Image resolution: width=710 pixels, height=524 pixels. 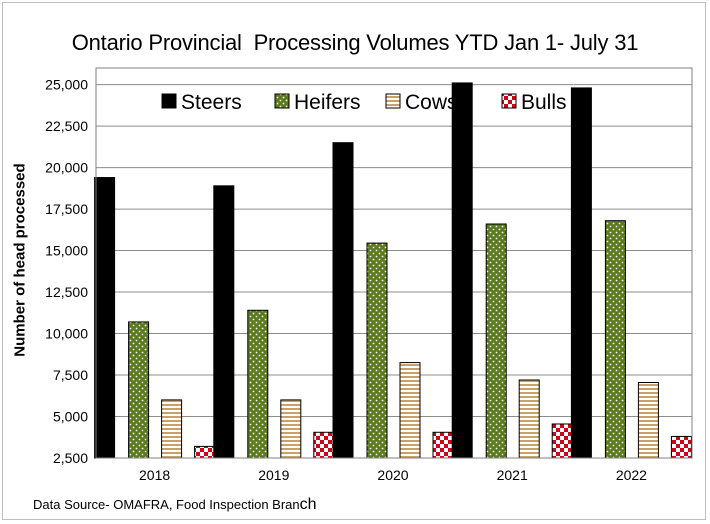 What do you see at coordinates (496, 341) in the screenshot?
I see `bar-heifers-2021` at bounding box center [496, 341].